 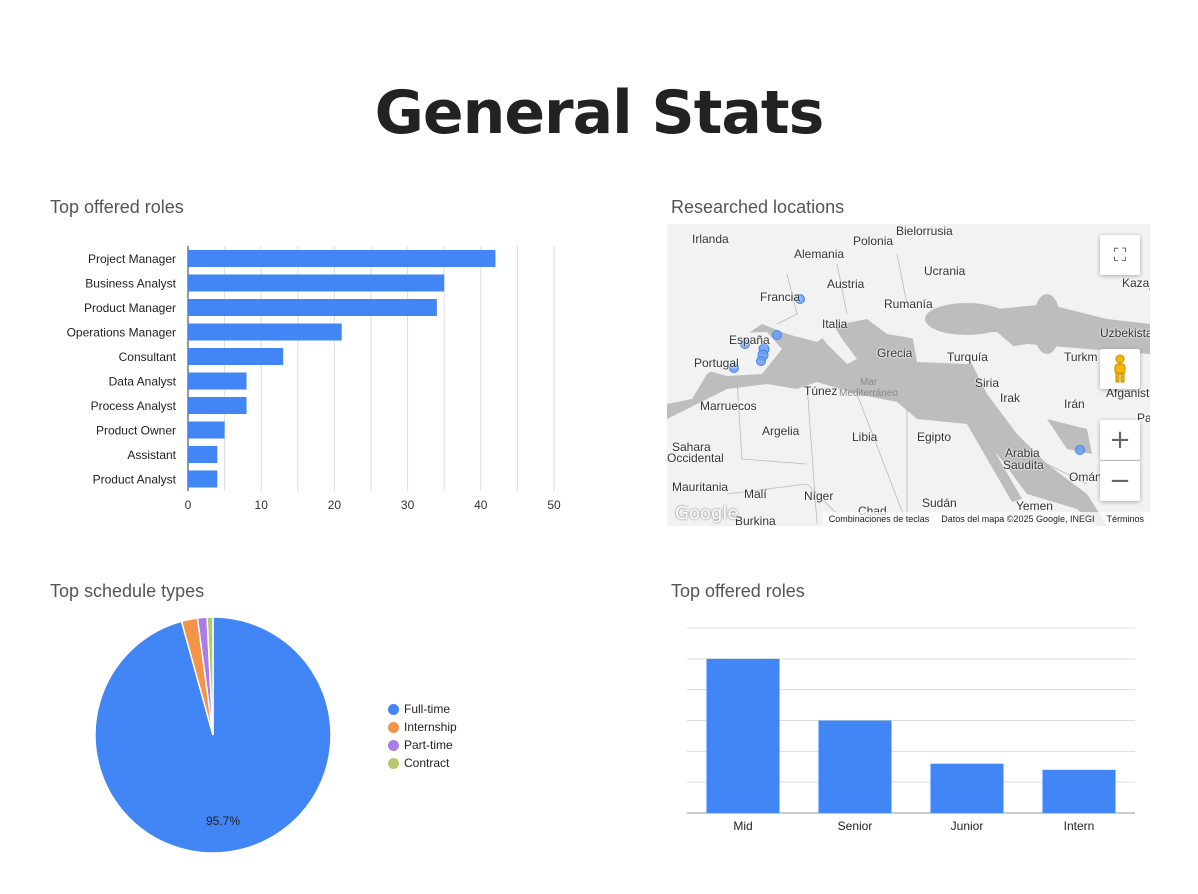 What do you see at coordinates (1136, 283) in the screenshot?
I see `map-label: Kazaj` at bounding box center [1136, 283].